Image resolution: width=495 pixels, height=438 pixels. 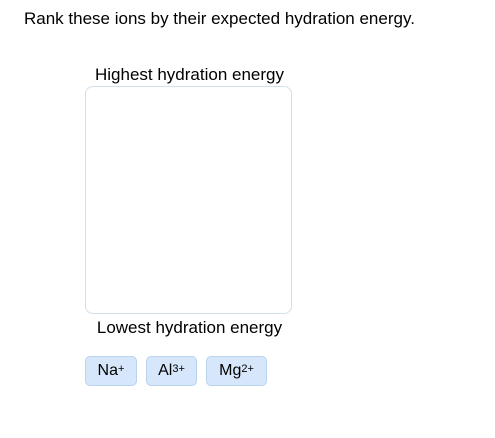 I want to click on ion-symbol: Mg, so click(x=230, y=370).